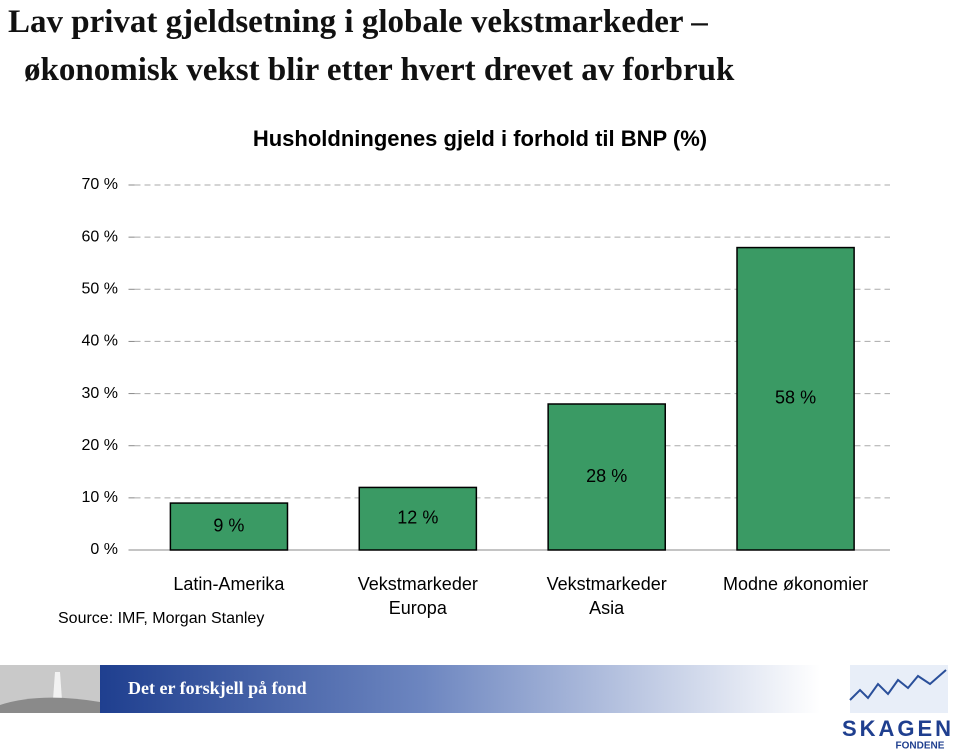 The width and height of the screenshot is (960, 752). I want to click on logo: SKAGEN, so click(898, 728).